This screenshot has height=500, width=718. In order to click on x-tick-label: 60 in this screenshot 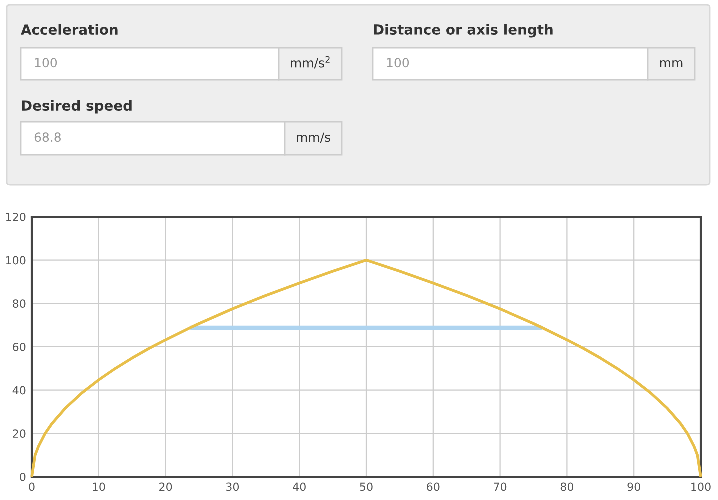, I will do `click(433, 487)`.